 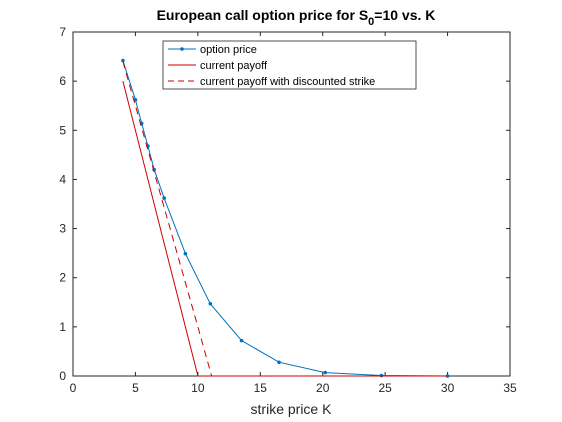 What do you see at coordinates (261, 388) in the screenshot?
I see `x-tick-label: 15` at bounding box center [261, 388].